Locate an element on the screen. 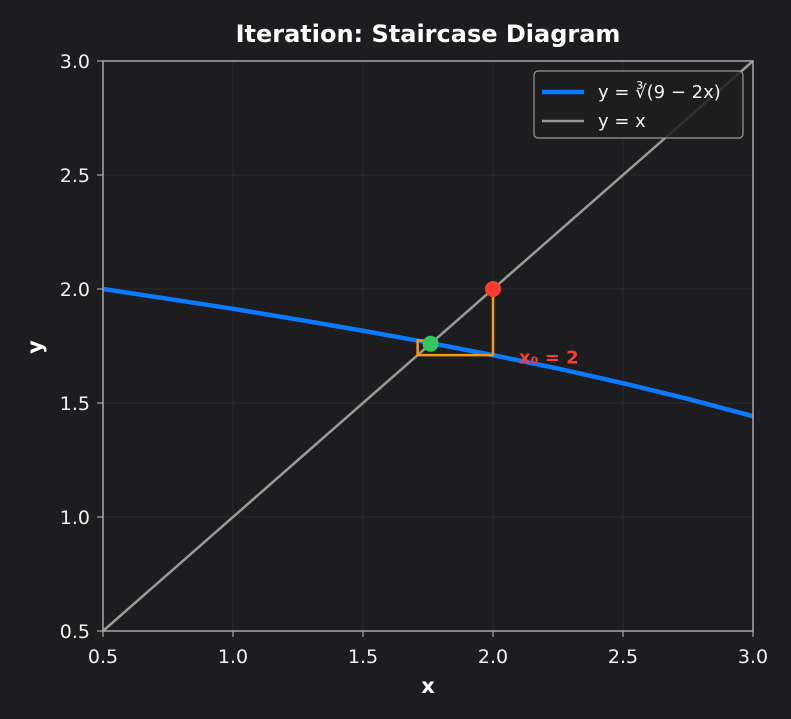 This screenshot has width=791, height=719. y-axis-label: y is located at coordinates (35, 347).